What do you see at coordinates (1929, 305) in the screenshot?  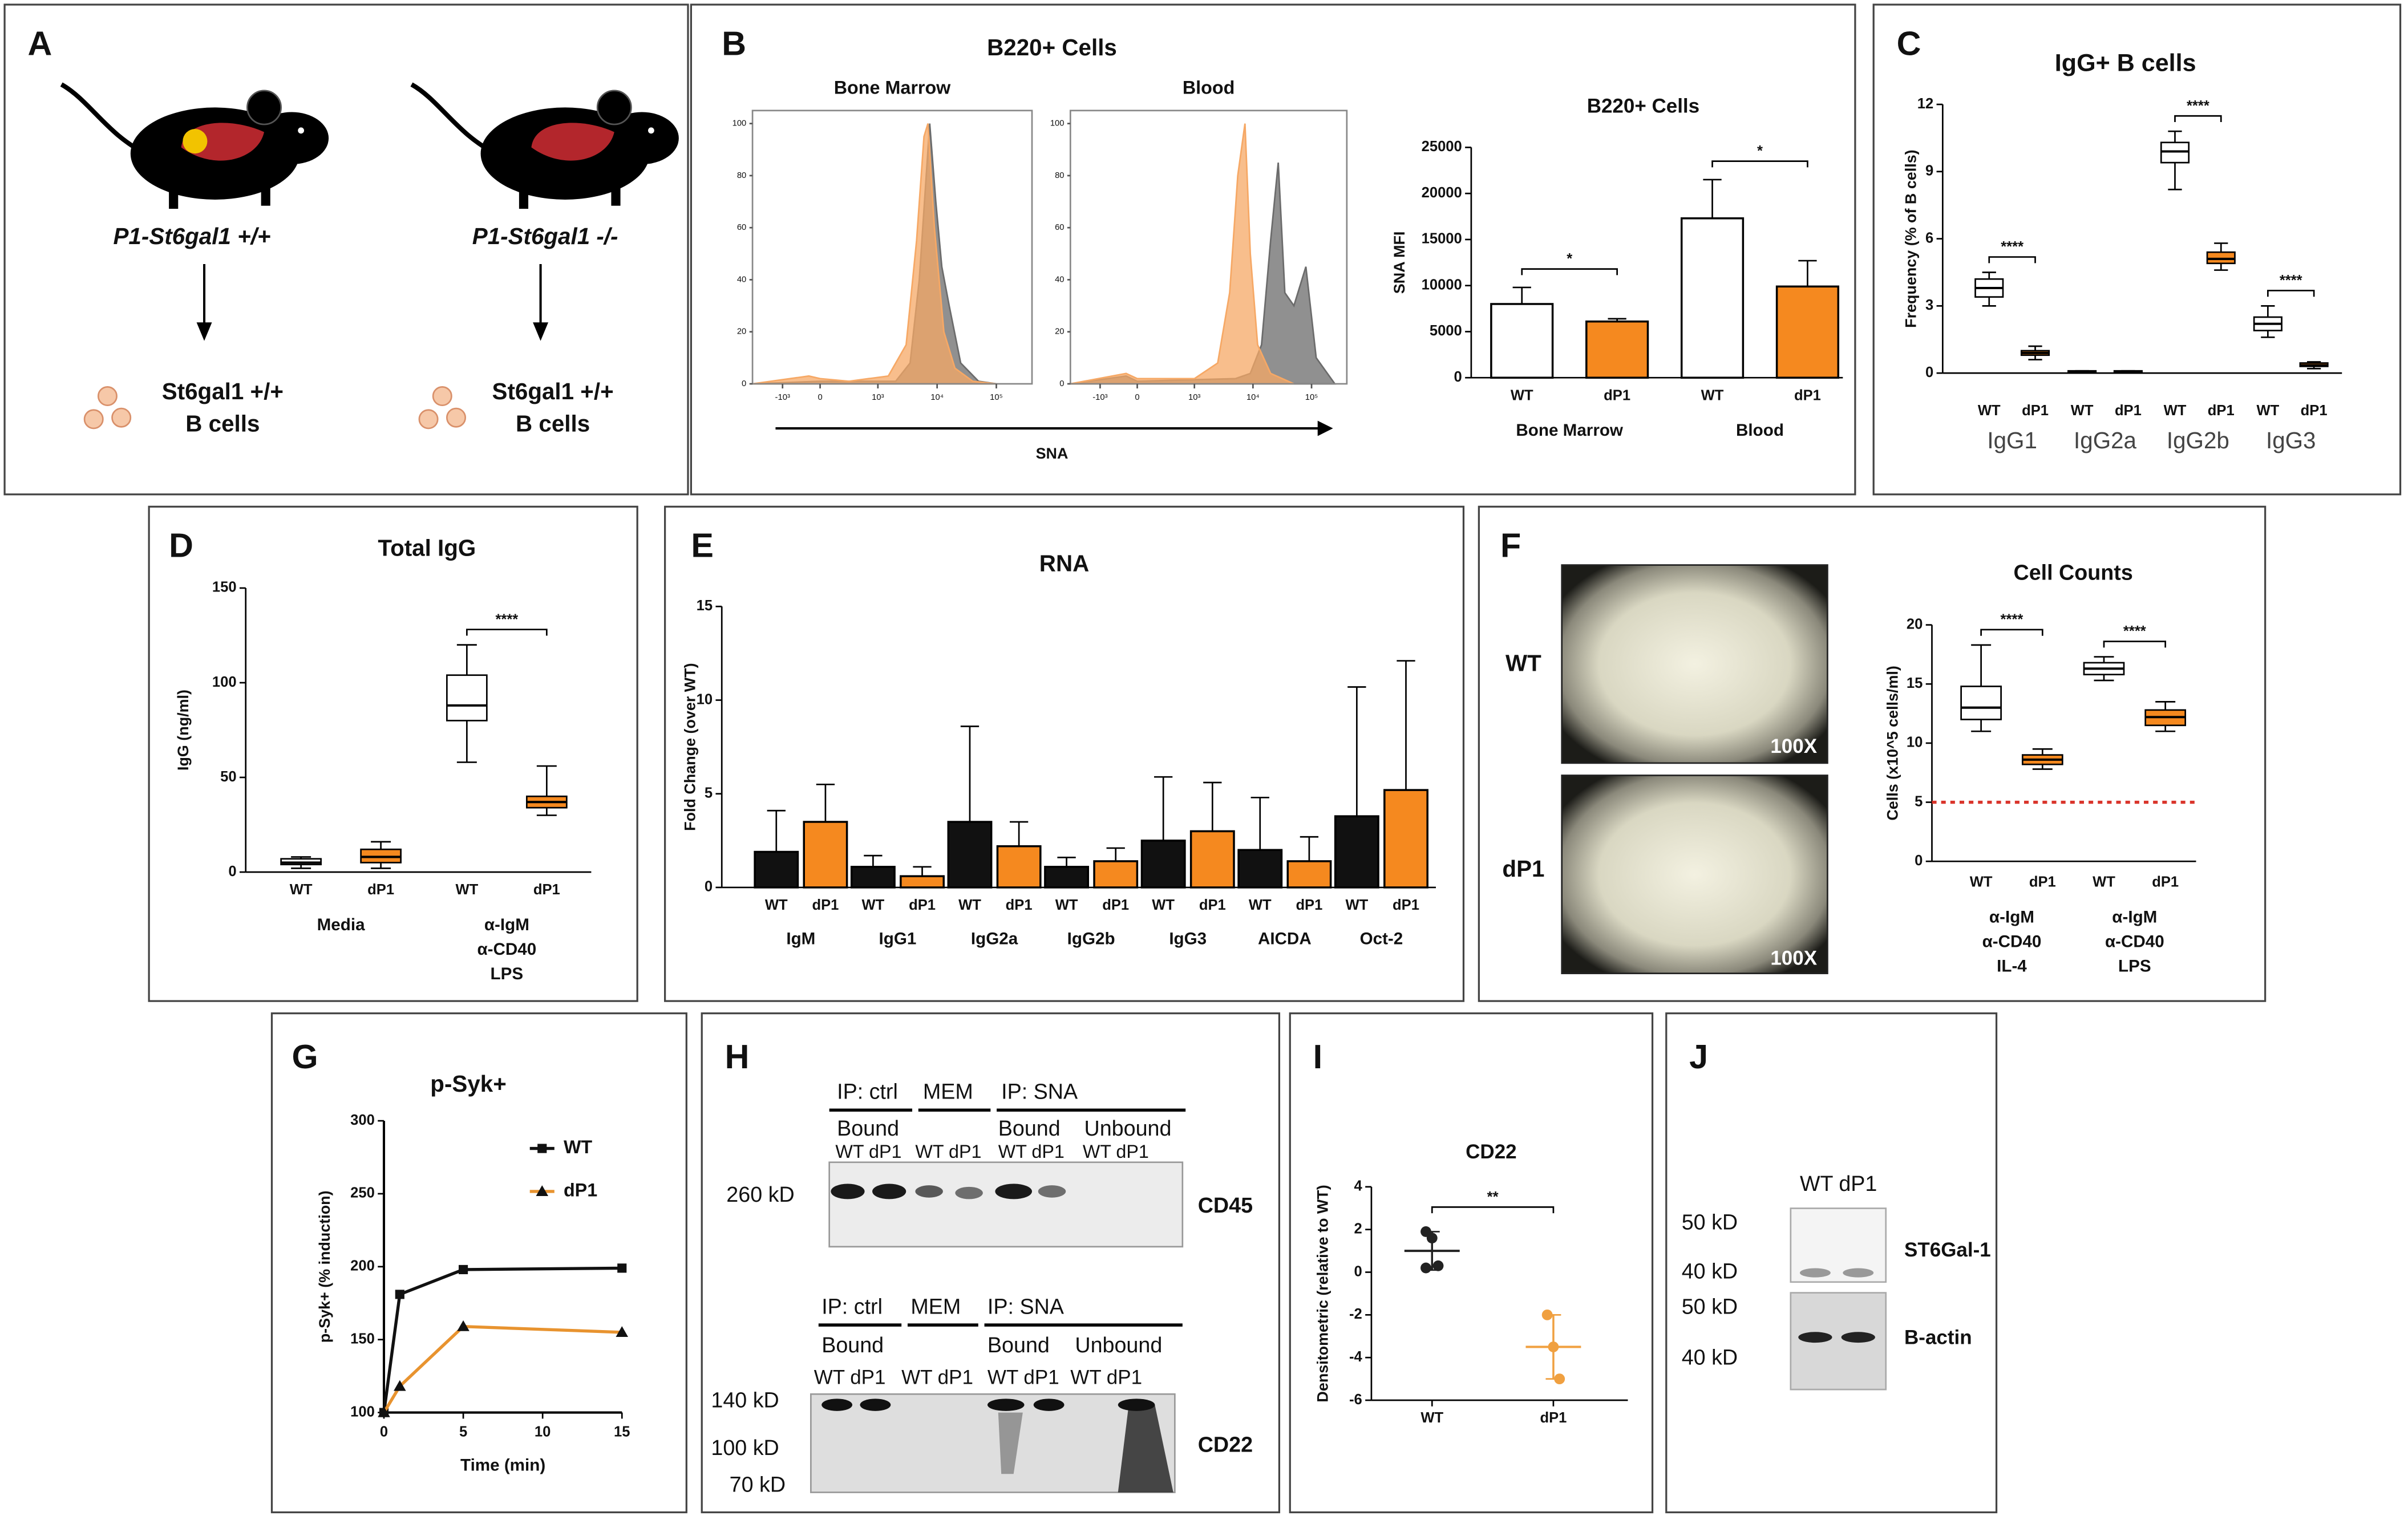 I see `y-tick-label: 3` at bounding box center [1929, 305].